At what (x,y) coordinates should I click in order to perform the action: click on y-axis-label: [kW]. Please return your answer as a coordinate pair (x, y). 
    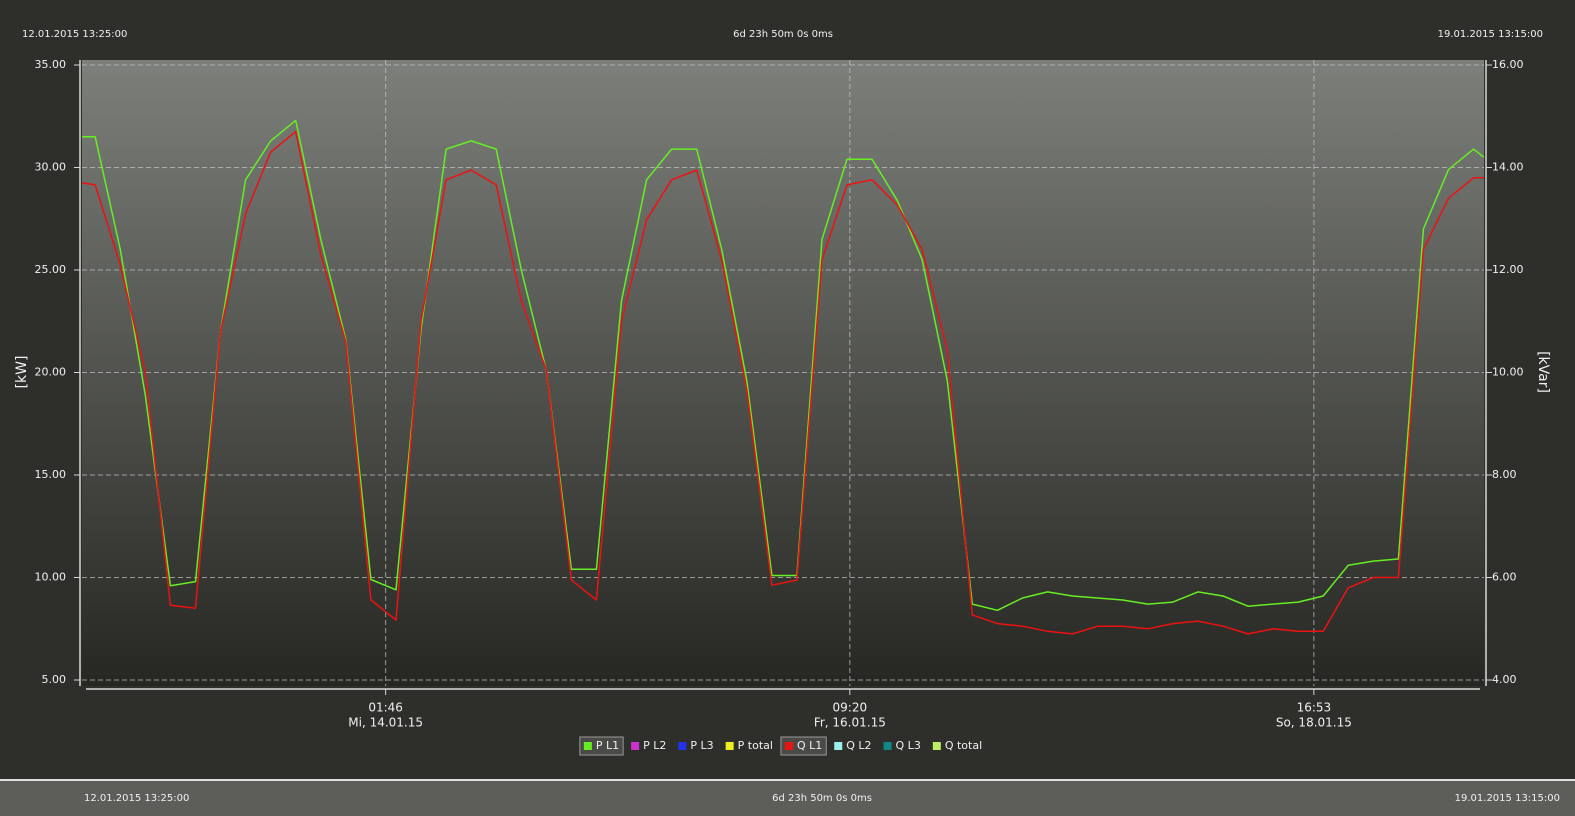
    Looking at the image, I should click on (22, 372).